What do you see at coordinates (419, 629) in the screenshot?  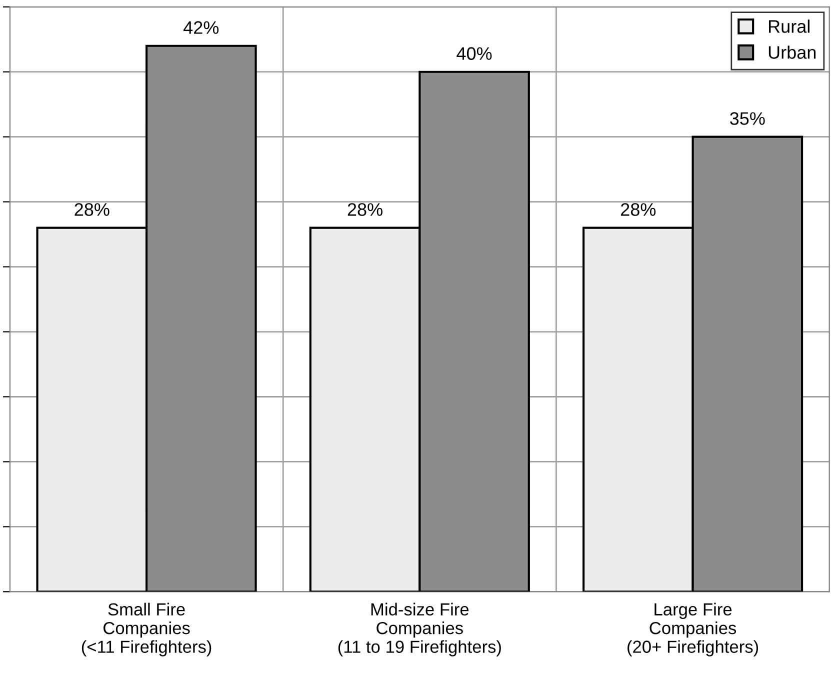 I see `x-tick-label: Mid-size Fire Companies (11 to 19 Firefighters)` at bounding box center [419, 629].